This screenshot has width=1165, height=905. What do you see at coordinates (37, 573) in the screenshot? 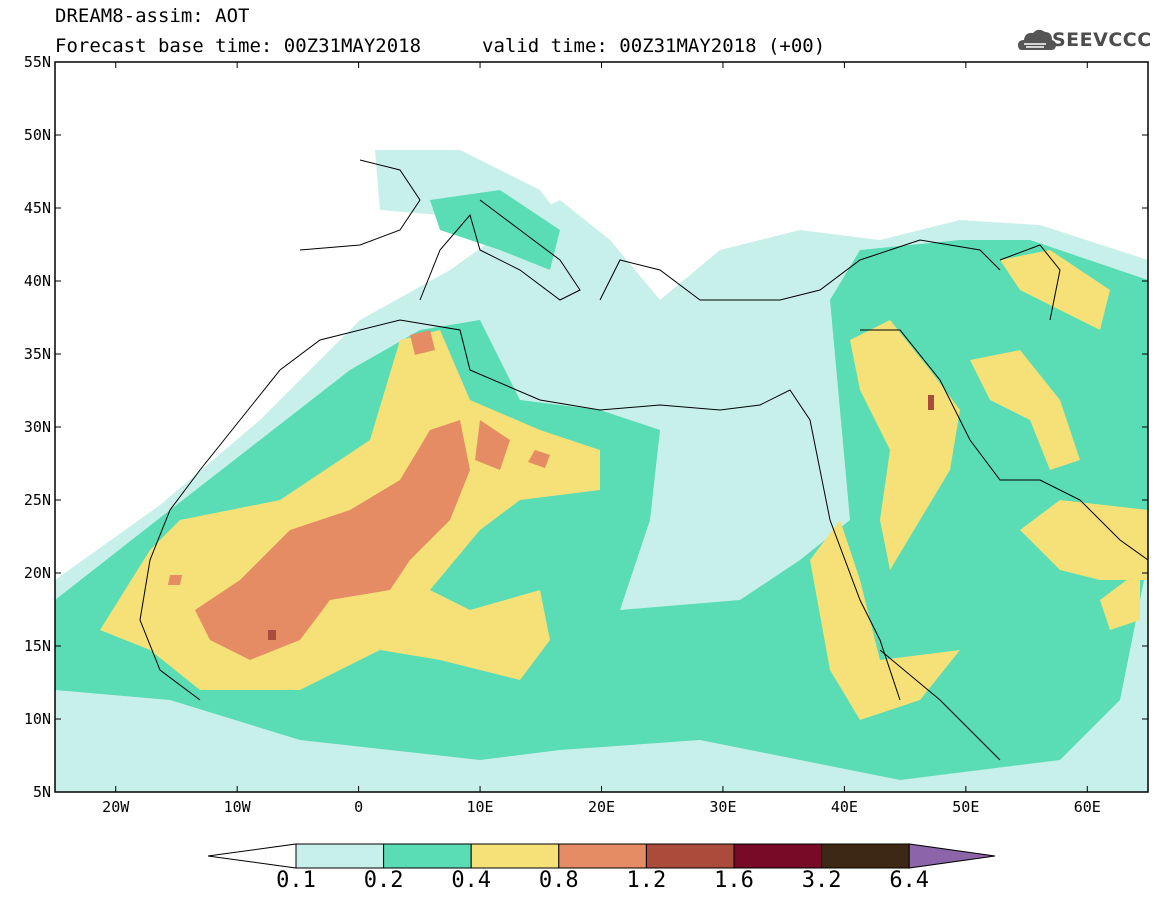
I see `lat-label-20N: 20N` at bounding box center [37, 573].